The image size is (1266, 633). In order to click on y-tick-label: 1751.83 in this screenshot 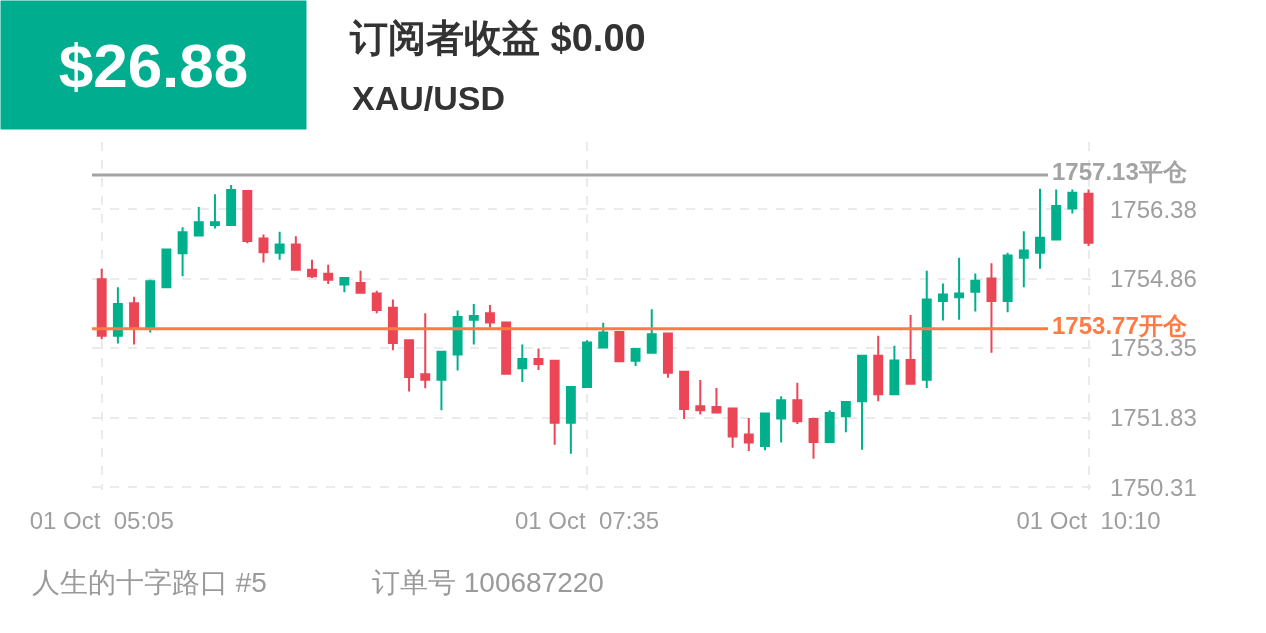, I will do `click(1153, 418)`.